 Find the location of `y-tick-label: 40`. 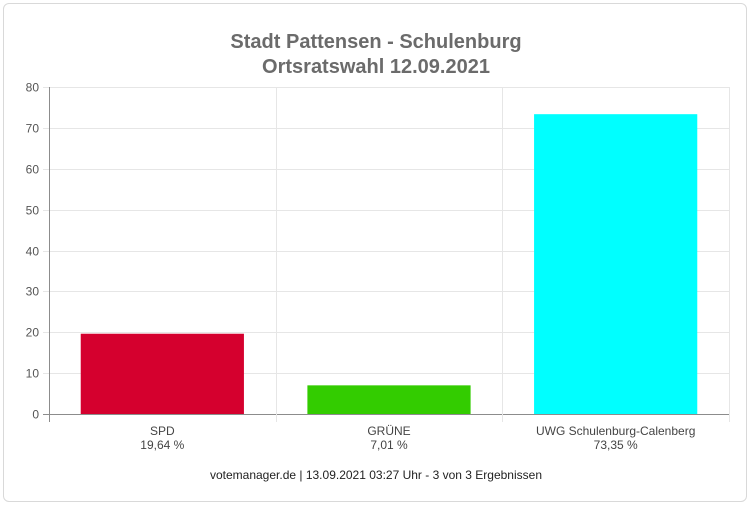

y-tick-label: 40 is located at coordinates (33, 252).